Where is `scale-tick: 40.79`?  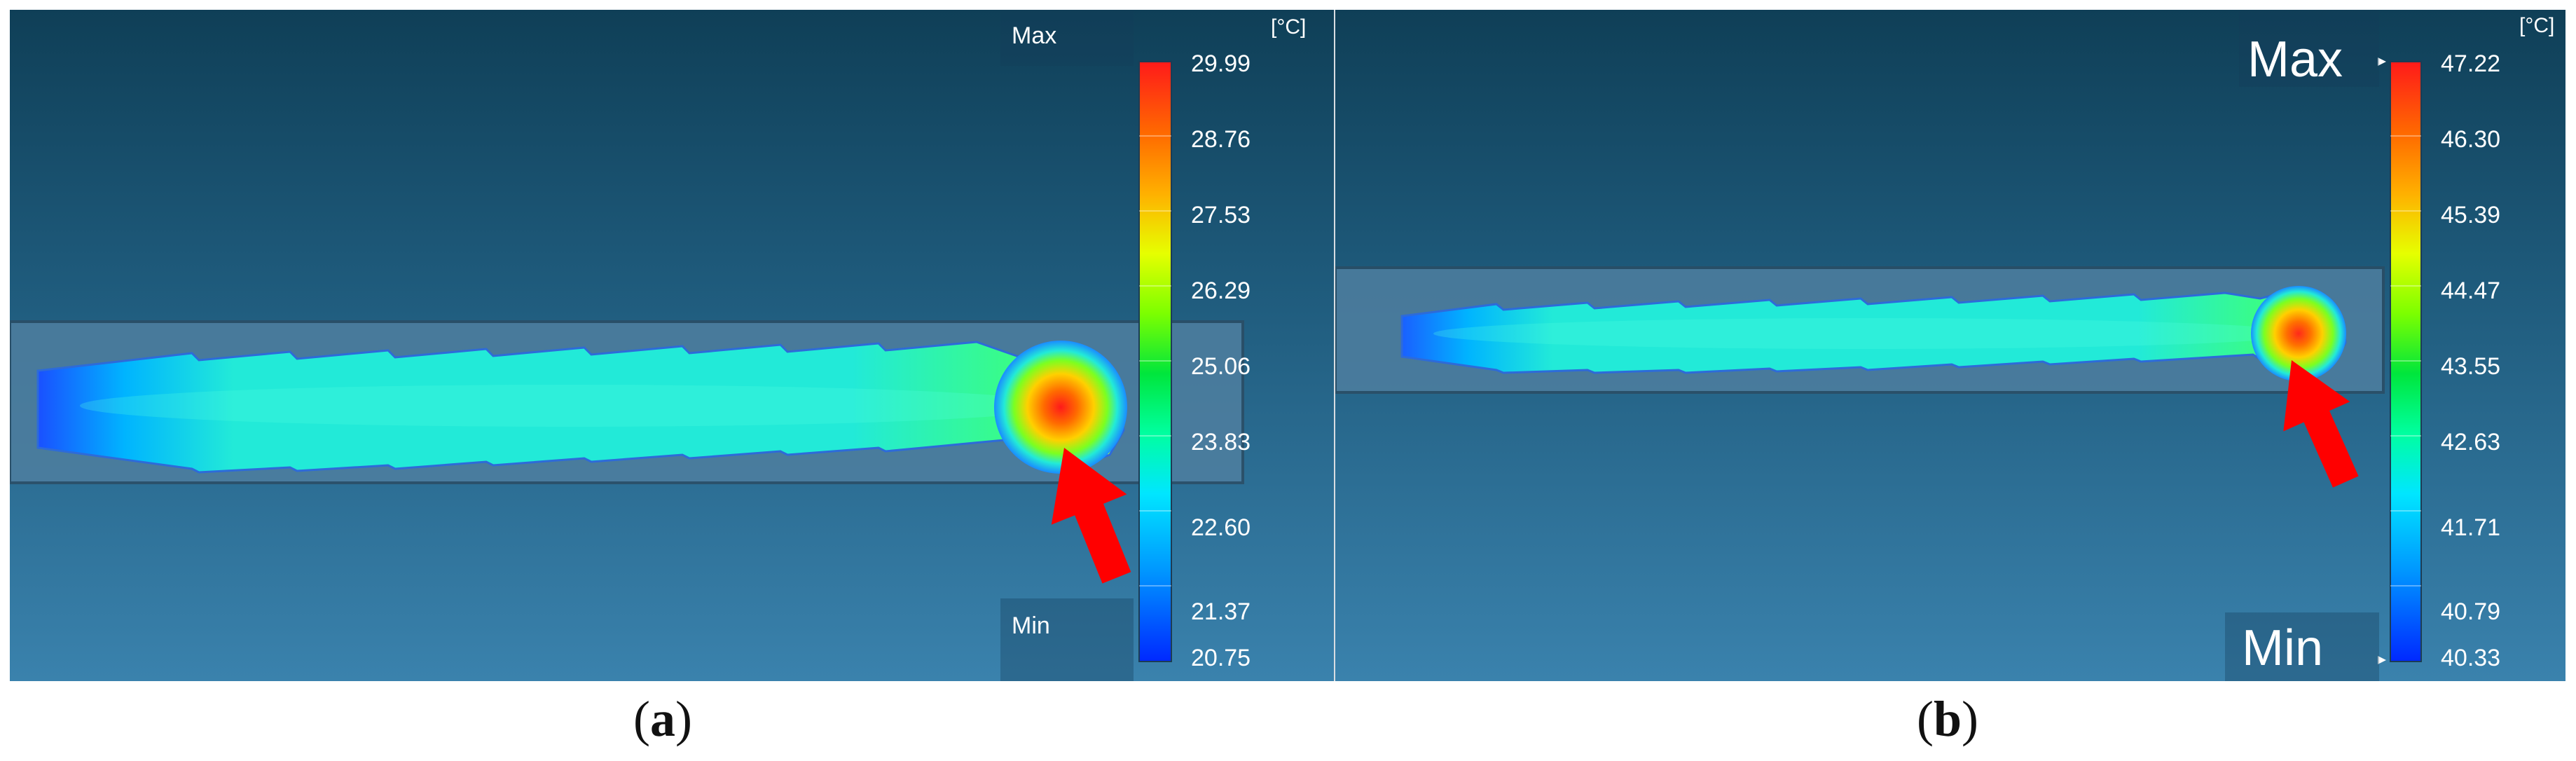
scale-tick: 40.79 is located at coordinates (2471, 611).